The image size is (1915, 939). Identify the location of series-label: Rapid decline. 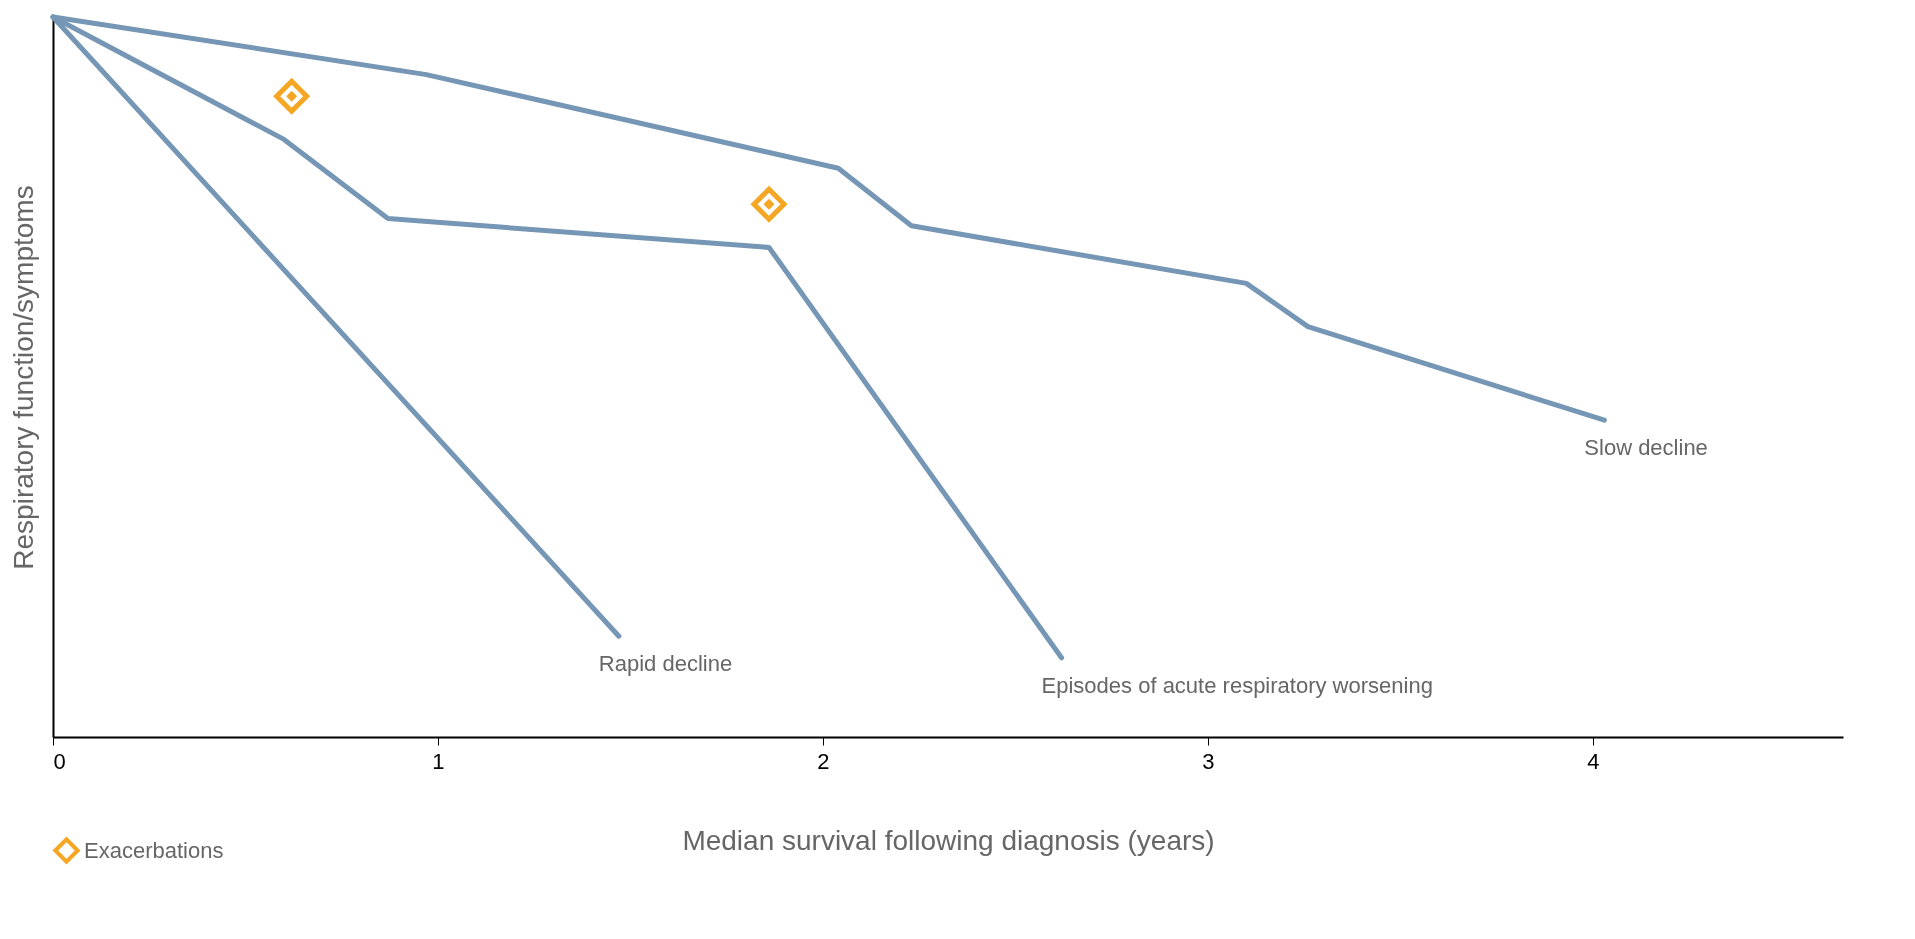
(665, 664).